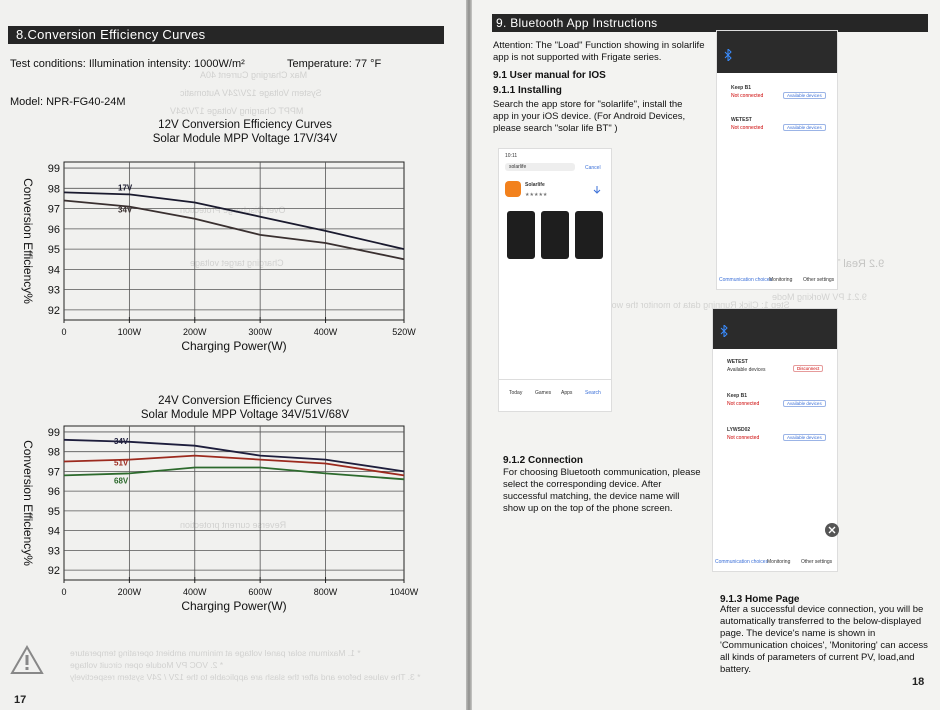 Image resolution: width=940 pixels, height=710 pixels. Describe the element at coordinates (536, 195) in the screenshot. I see `app-rating: ★★★★★` at that location.